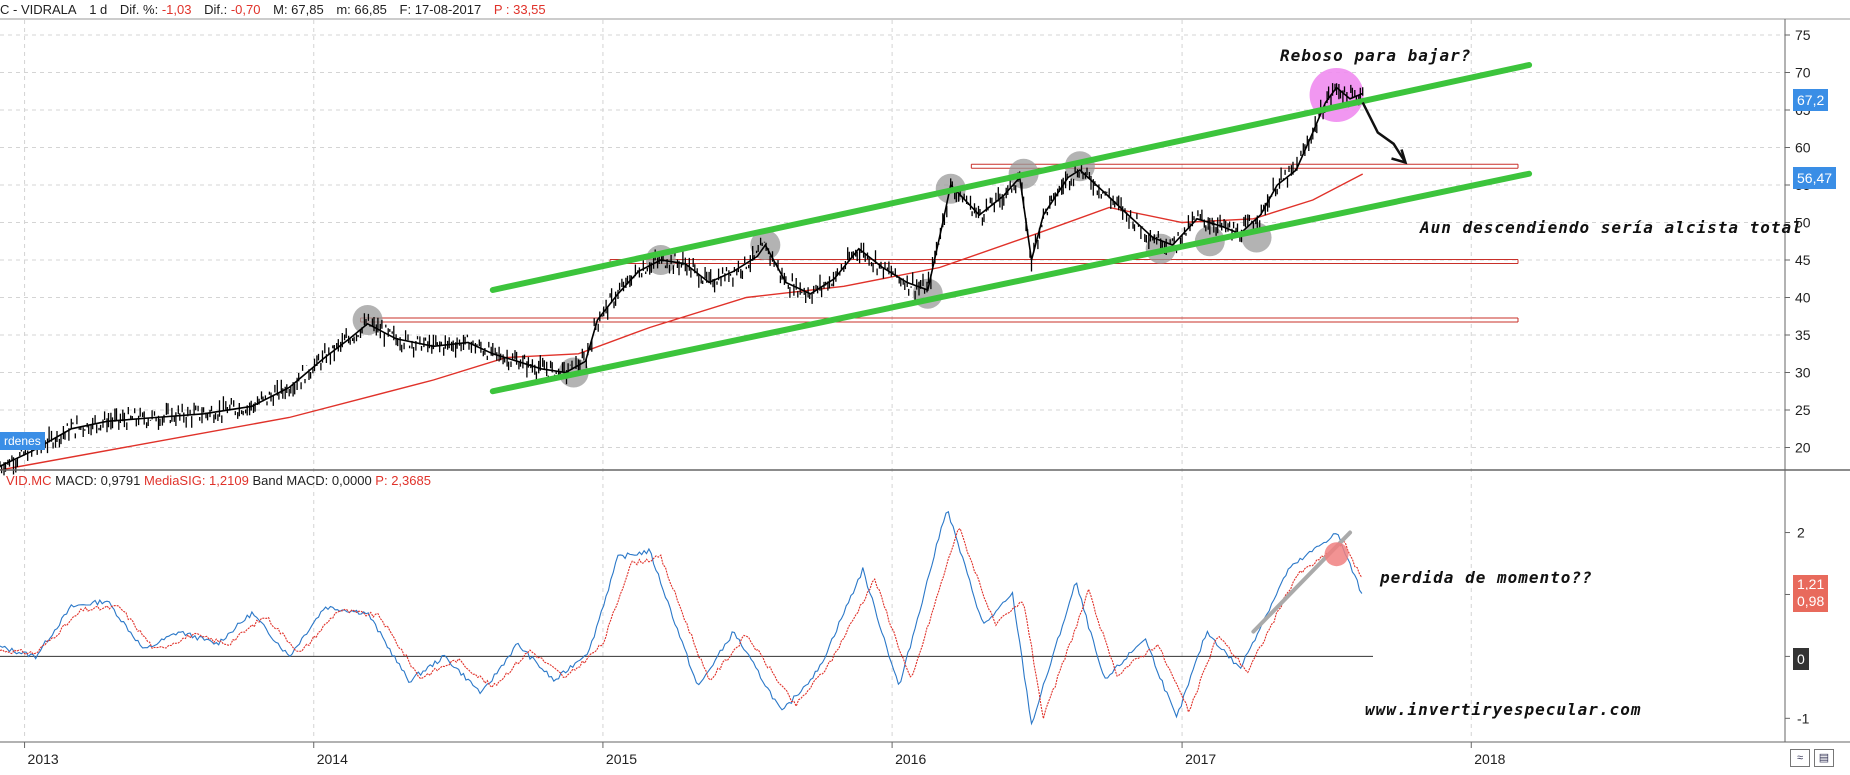 The width and height of the screenshot is (1850, 775). I want to click on macd-tick-label: -1, so click(1803, 718).